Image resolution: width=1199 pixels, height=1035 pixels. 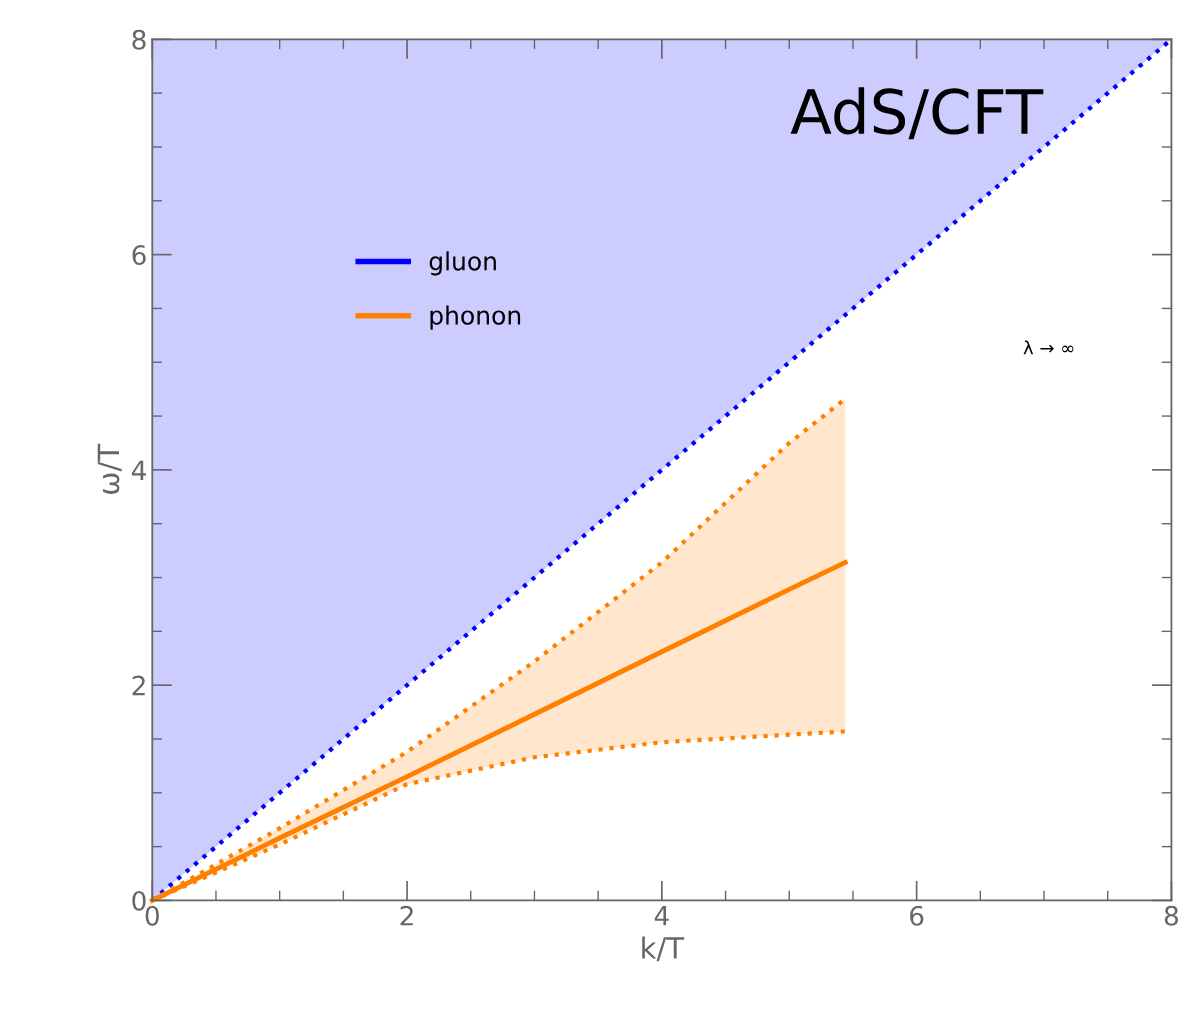 I want to click on y-tick-label: 8, so click(x=139, y=39).